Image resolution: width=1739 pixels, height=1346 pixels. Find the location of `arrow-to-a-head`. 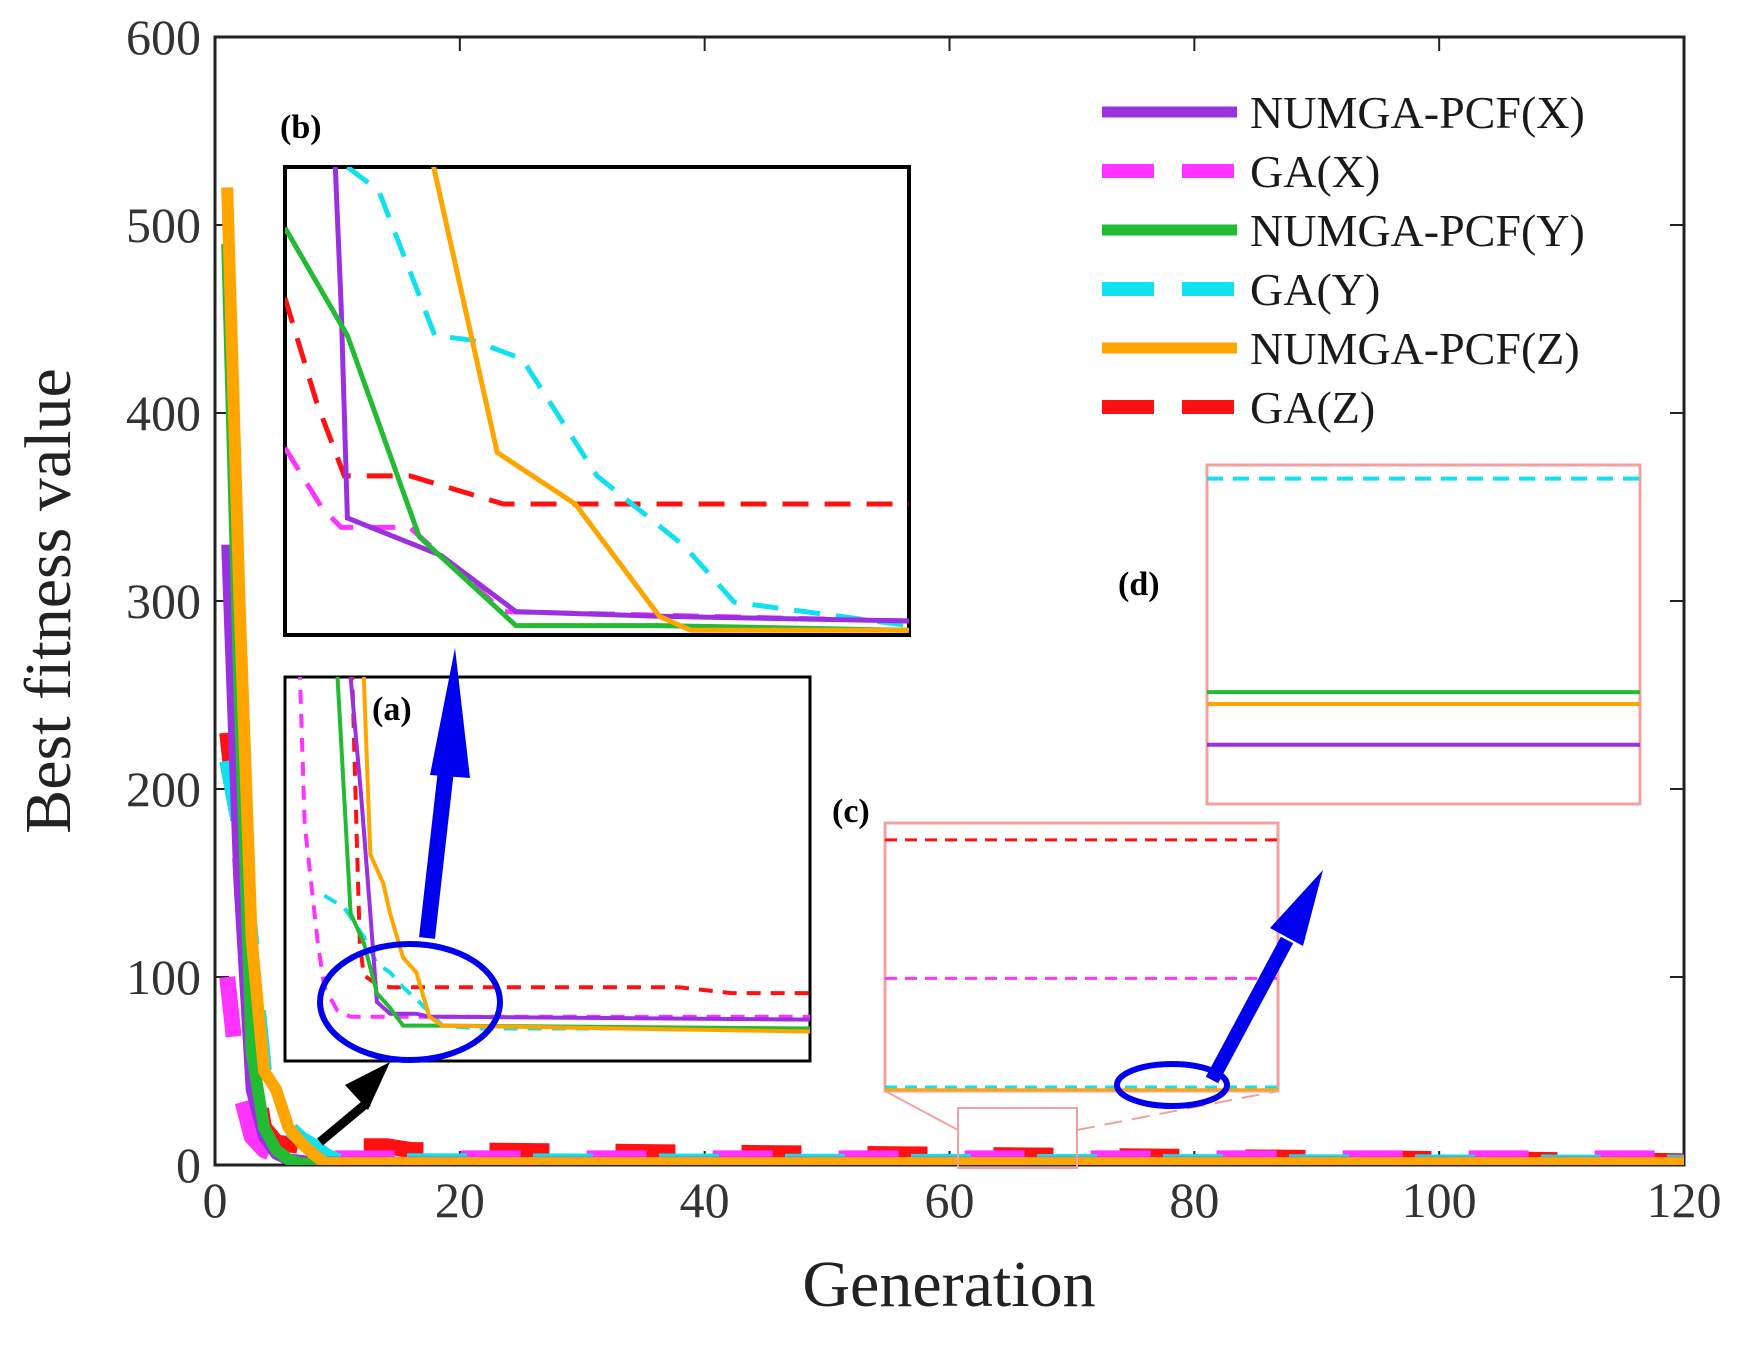

arrow-to-a-head is located at coordinates (367, 1086).